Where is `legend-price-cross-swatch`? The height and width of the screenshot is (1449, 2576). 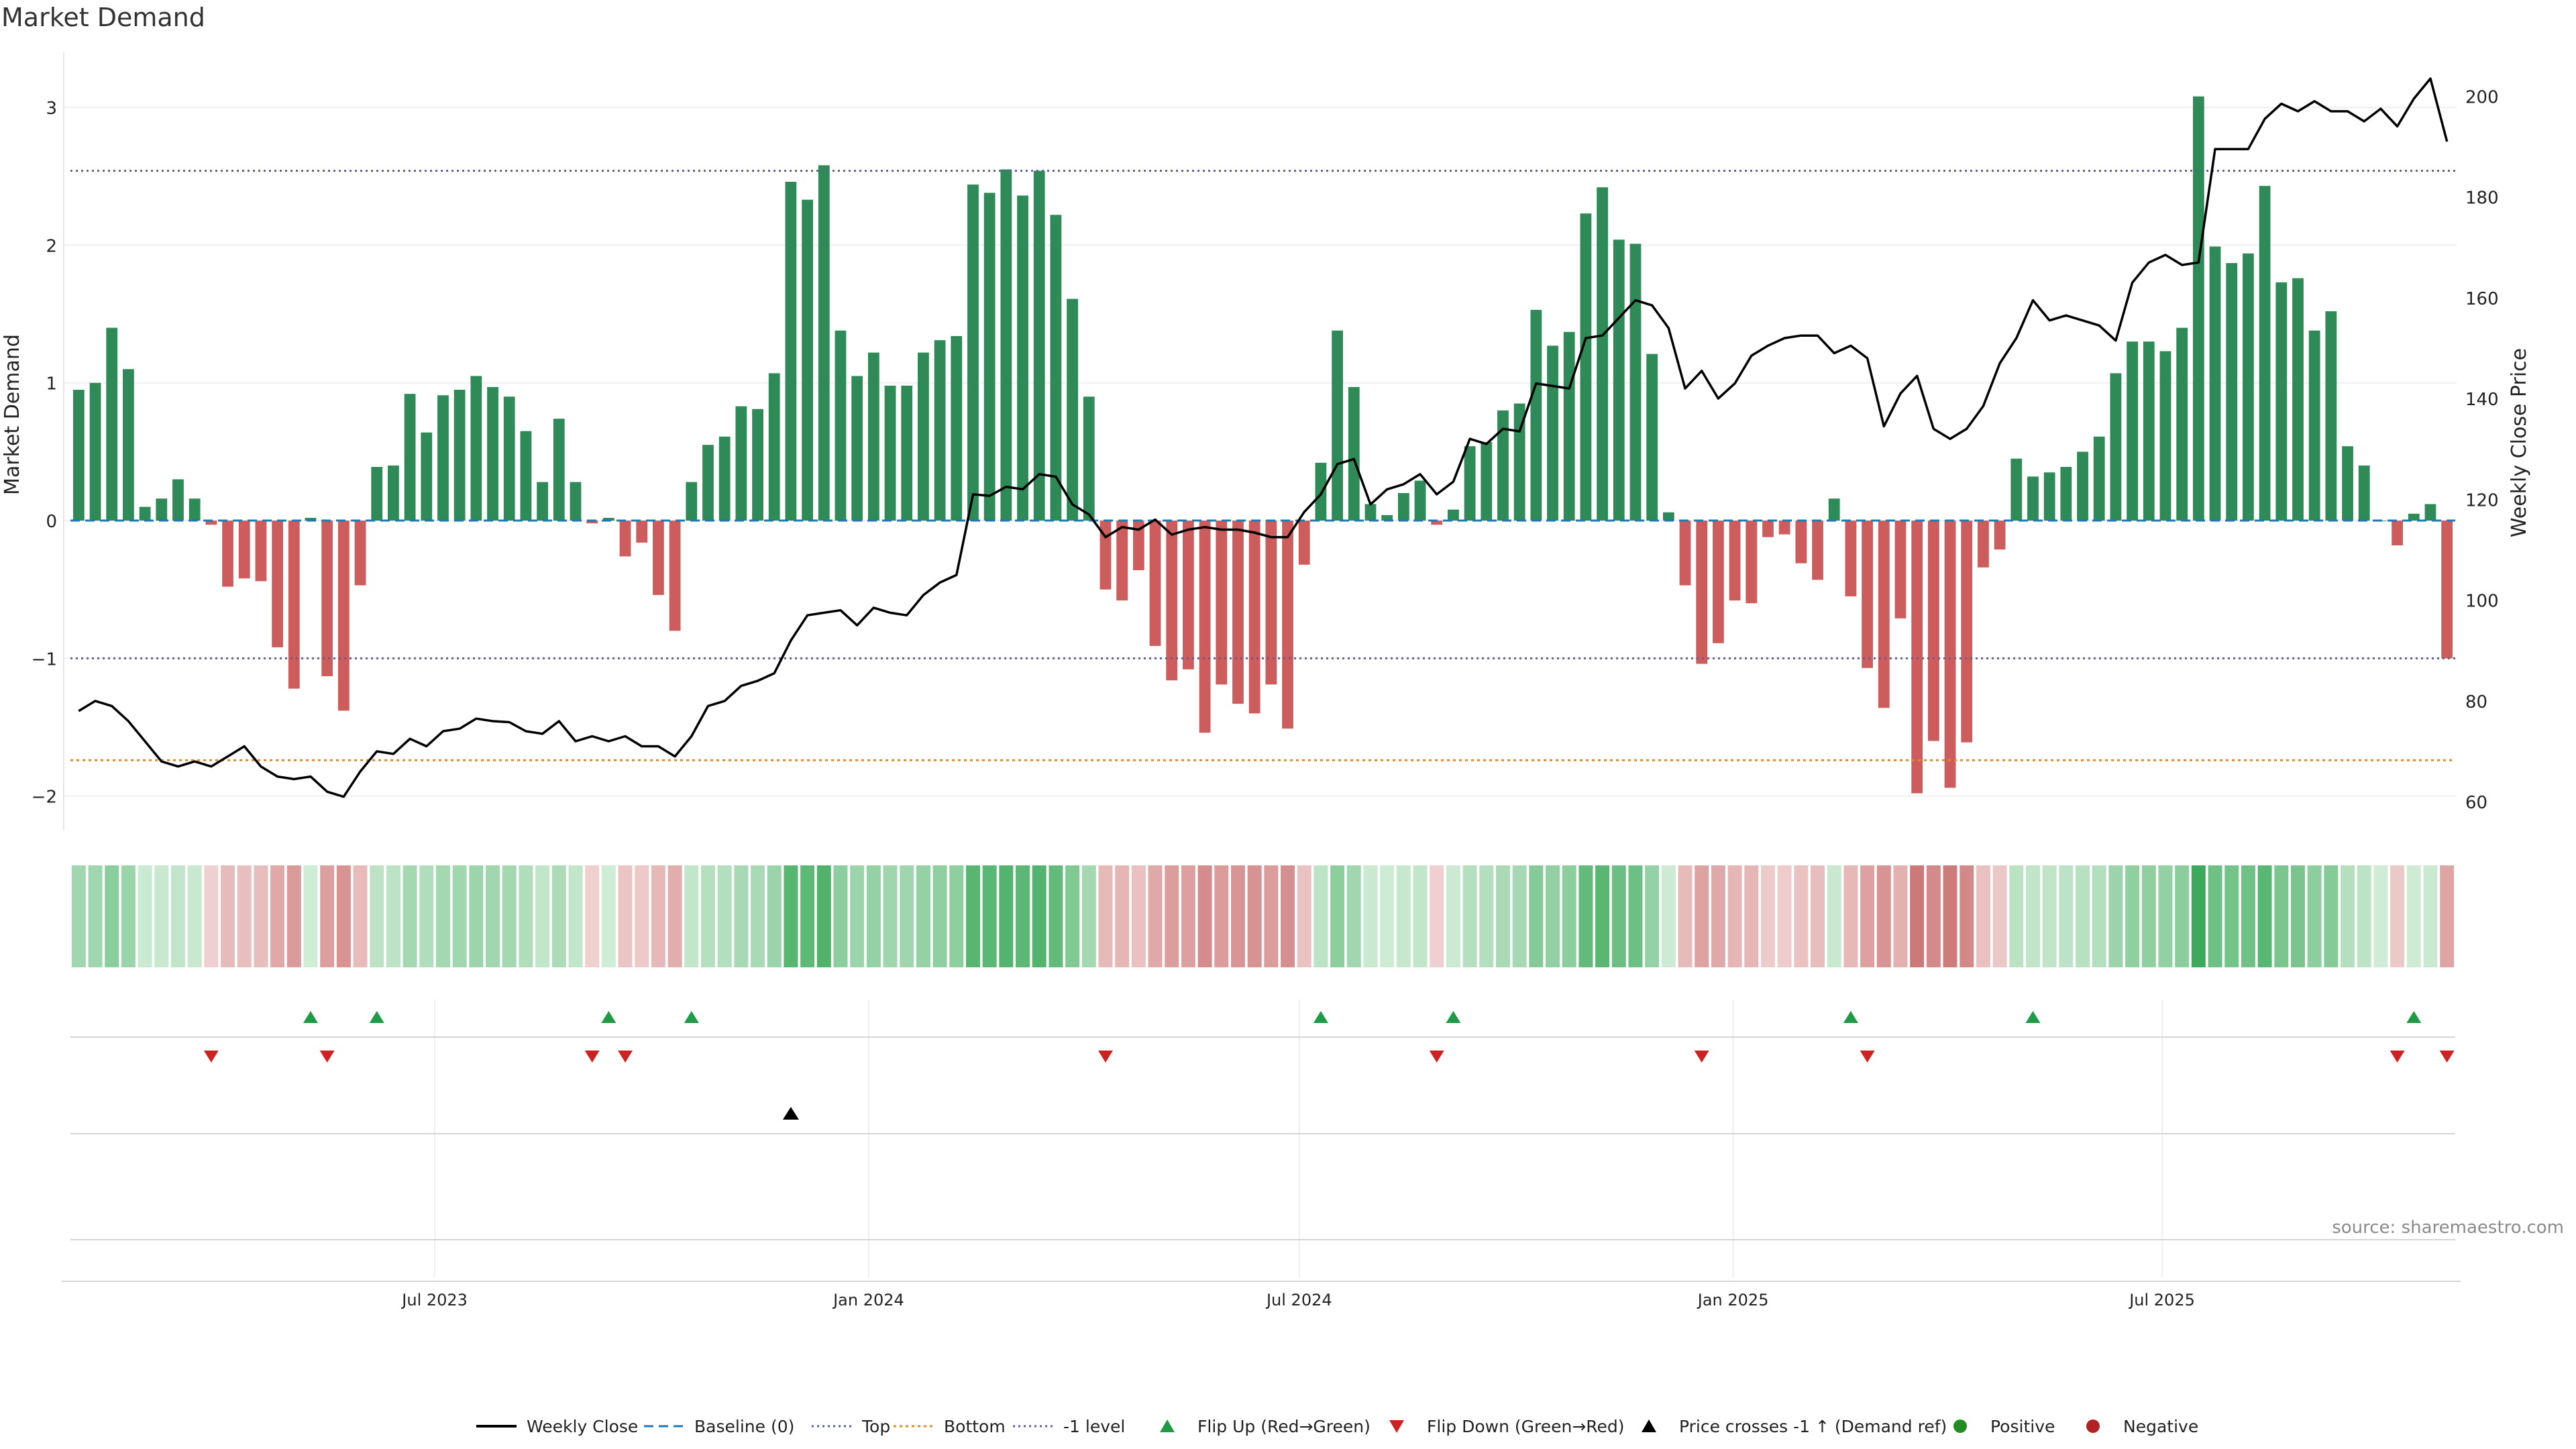 legend-price-cross-swatch is located at coordinates (1649, 1425).